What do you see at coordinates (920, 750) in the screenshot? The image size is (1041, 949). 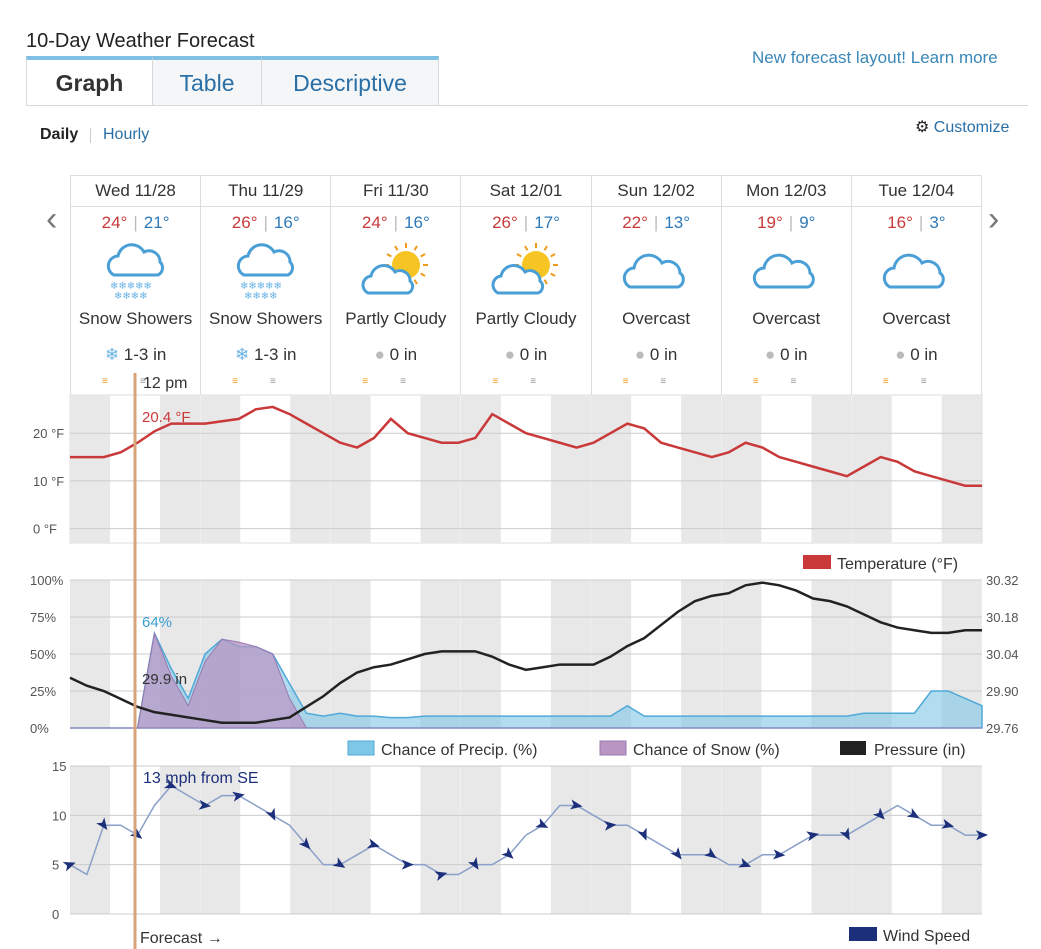 I see `pressure-legend-label: Pressure (in)` at bounding box center [920, 750].